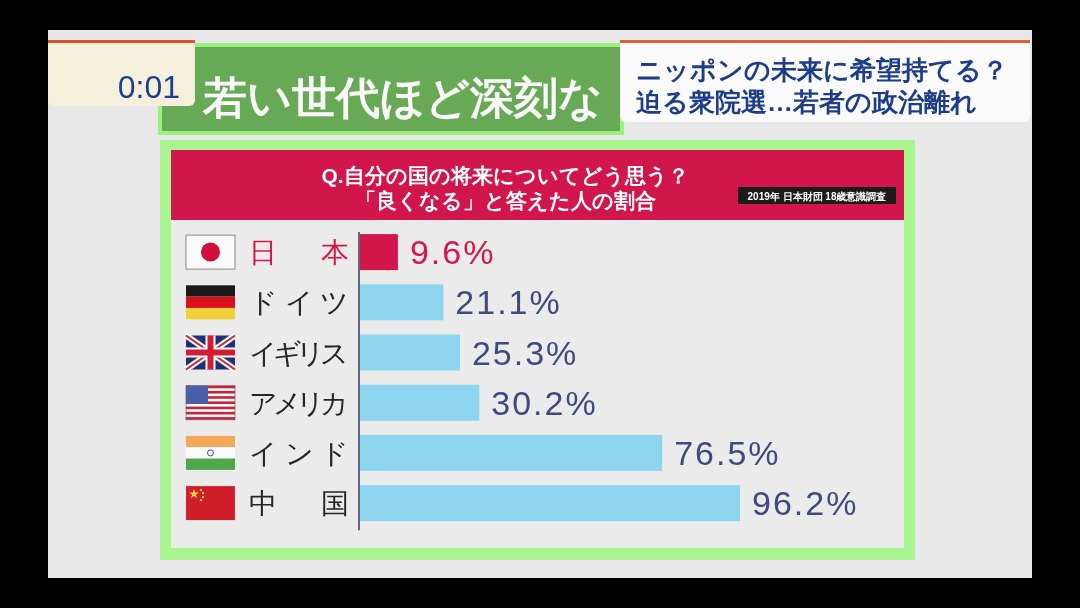 The width and height of the screenshot is (1080, 608). Describe the element at coordinates (525, 352) in the screenshot. I see `data-label: 25.3%` at that location.